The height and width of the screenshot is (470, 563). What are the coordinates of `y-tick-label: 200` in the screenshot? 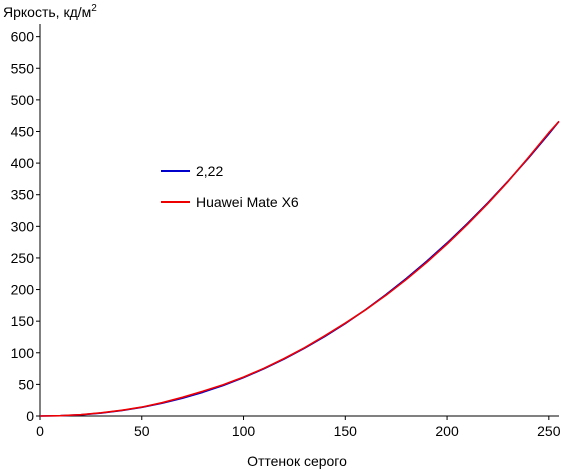 It's located at (23, 290).